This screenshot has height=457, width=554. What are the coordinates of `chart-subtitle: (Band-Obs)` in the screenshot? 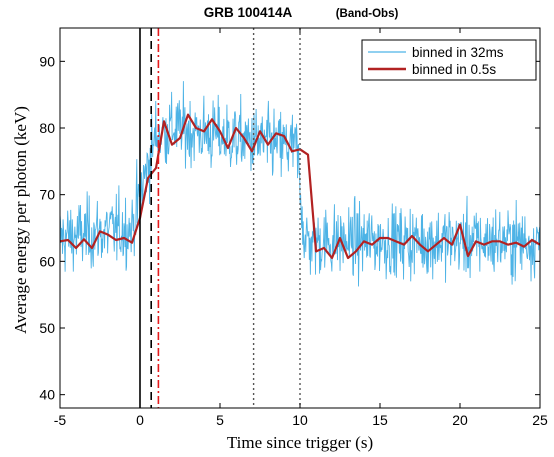 It's located at (367, 14).